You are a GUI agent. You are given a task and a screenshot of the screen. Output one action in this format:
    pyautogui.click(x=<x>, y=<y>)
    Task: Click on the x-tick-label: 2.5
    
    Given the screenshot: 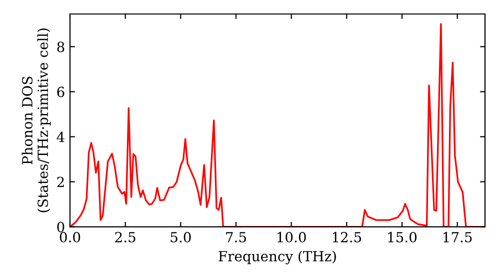 What is the action you would take?
    pyautogui.click(x=125, y=237)
    